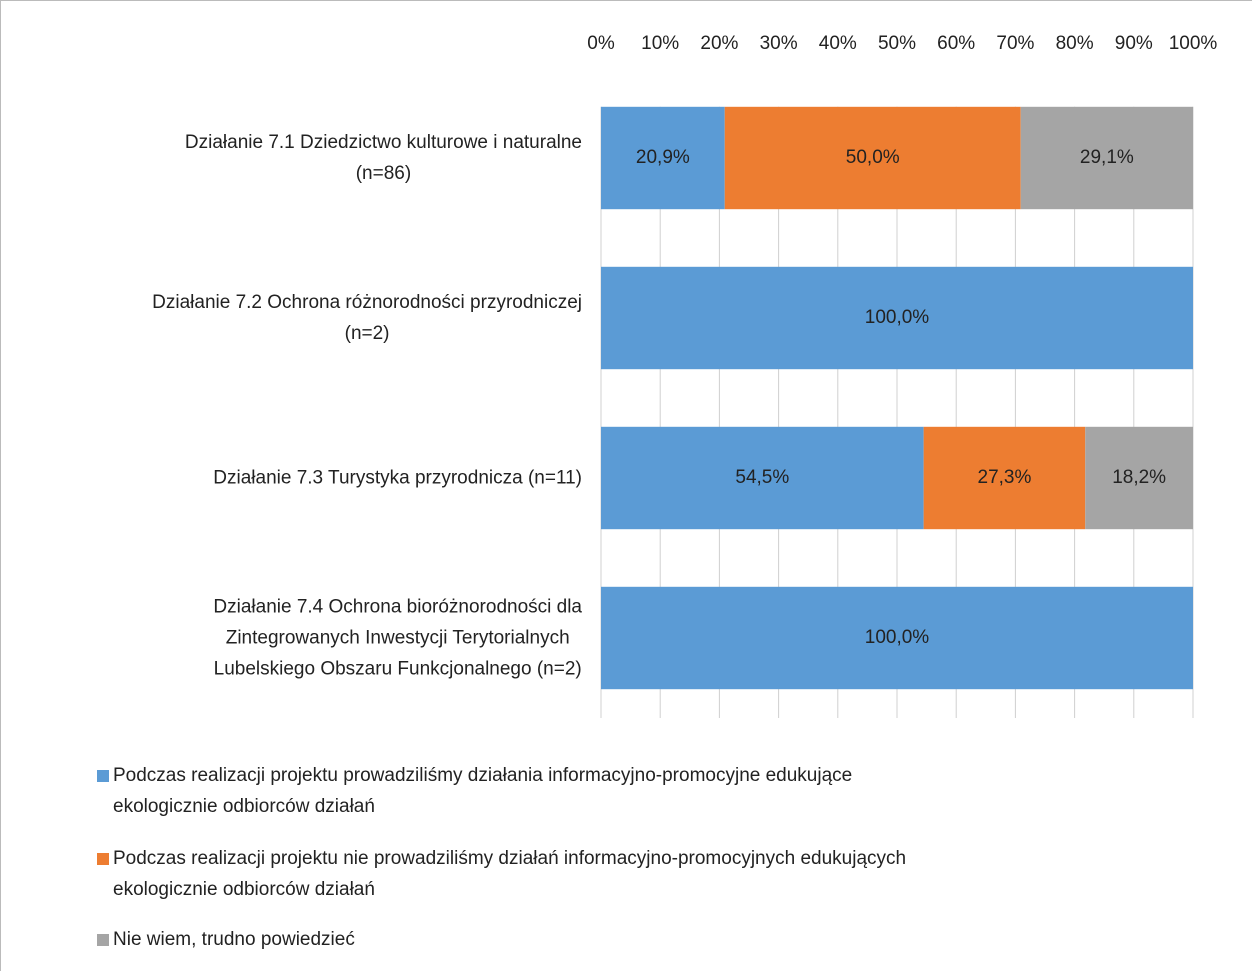  I want to click on data-label: 29,1%, so click(1107, 157).